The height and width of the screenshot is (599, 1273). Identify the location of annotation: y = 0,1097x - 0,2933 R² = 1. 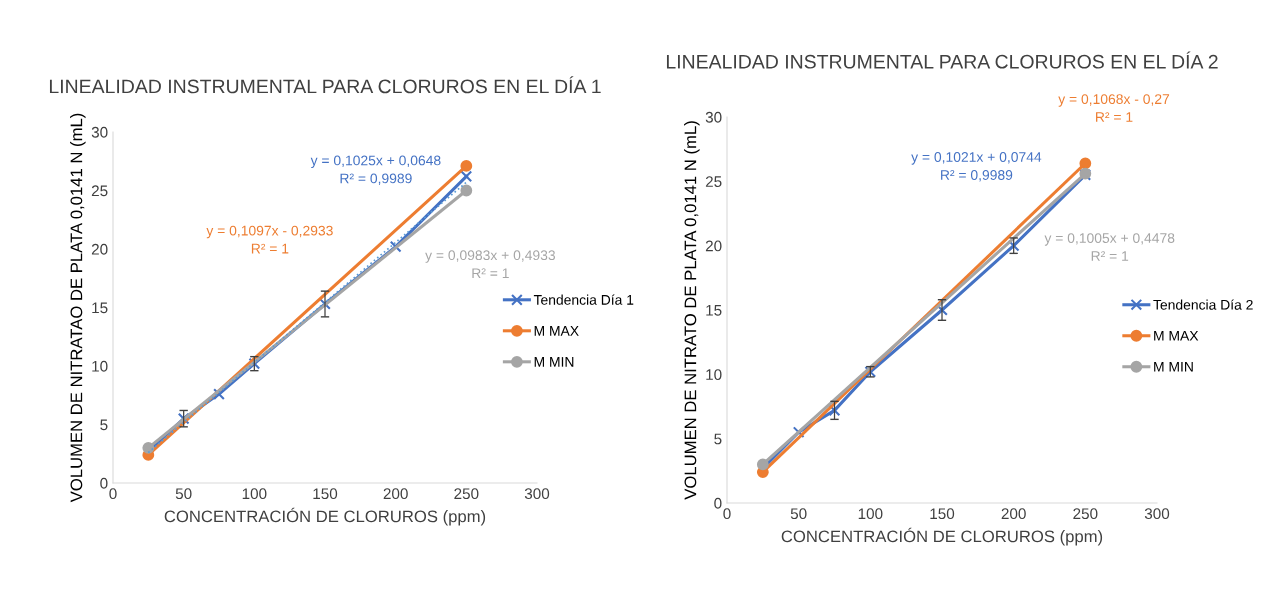
(269, 239).